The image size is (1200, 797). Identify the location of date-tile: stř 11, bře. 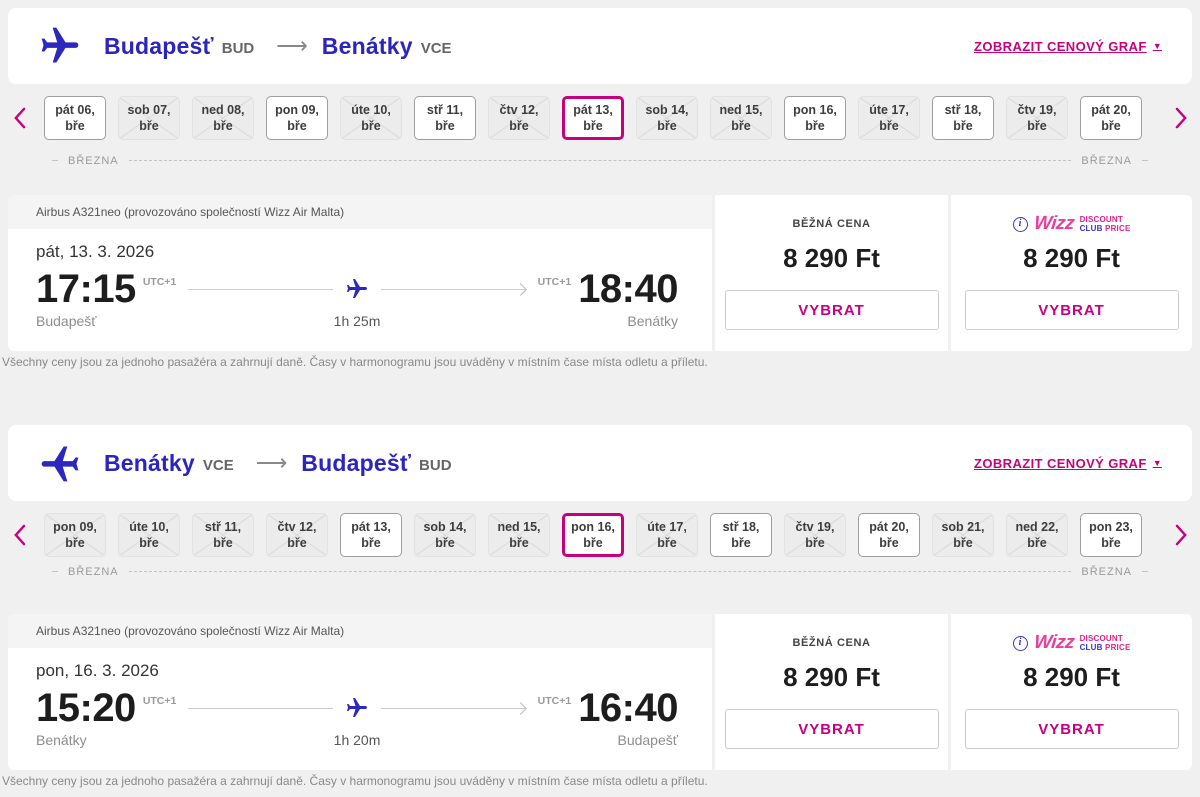
(445, 118).